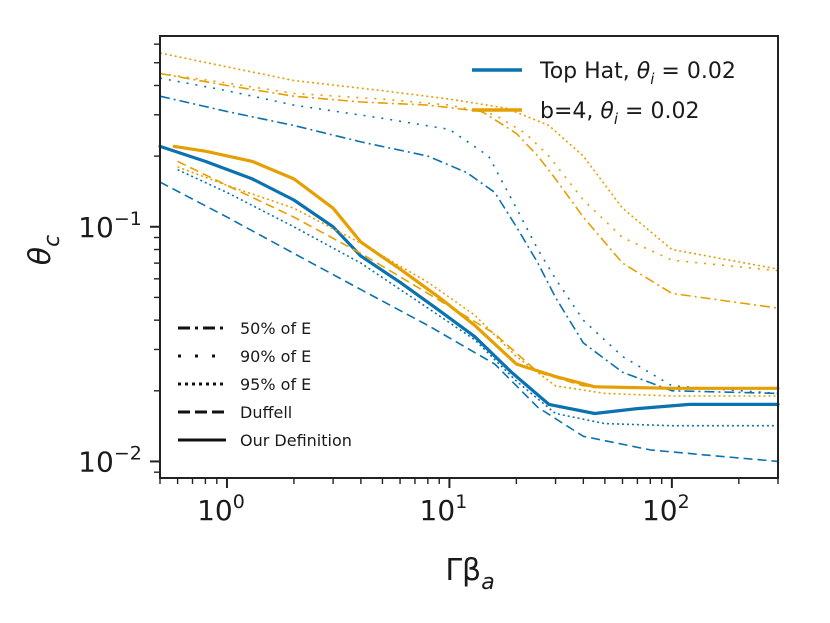 Image resolution: width=830 pixels, height=623 pixels. What do you see at coordinates (444, 509) in the screenshot?
I see `x-tick-label: 101` at bounding box center [444, 509].